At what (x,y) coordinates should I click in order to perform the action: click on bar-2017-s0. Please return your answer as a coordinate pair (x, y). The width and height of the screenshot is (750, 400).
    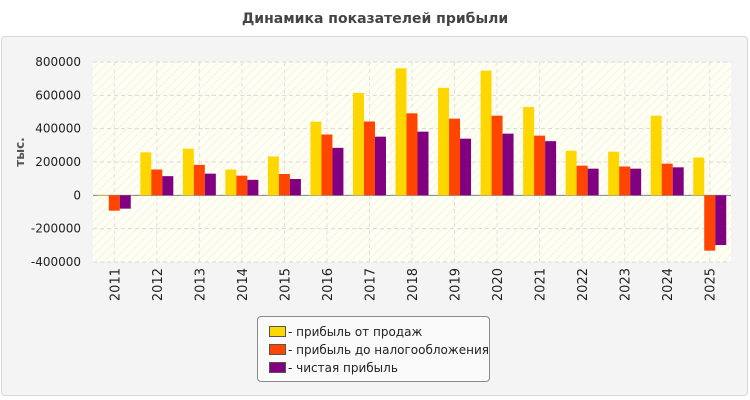
    Looking at the image, I should click on (358, 144).